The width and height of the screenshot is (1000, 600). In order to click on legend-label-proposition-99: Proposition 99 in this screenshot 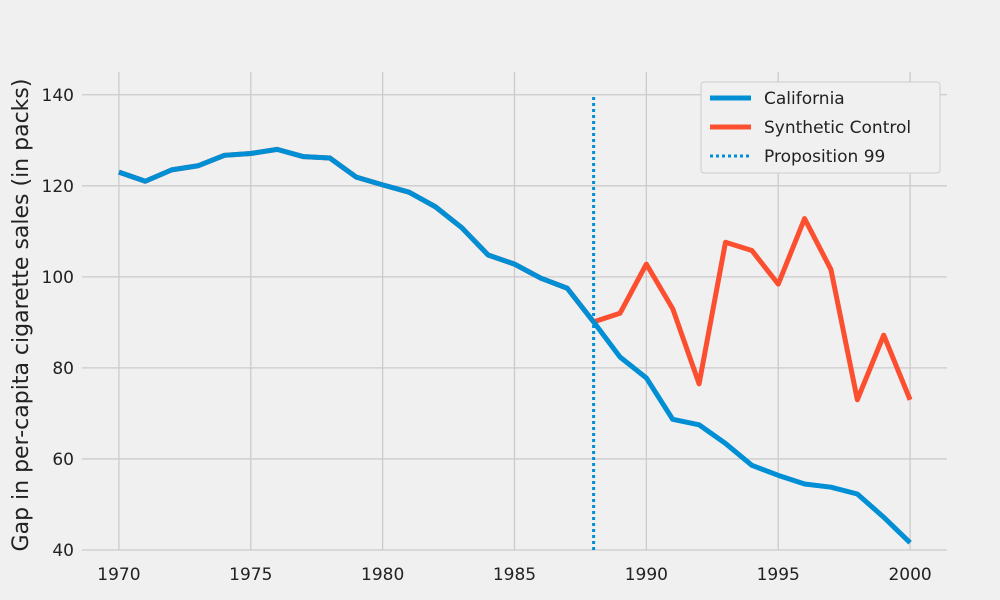, I will do `click(824, 157)`.